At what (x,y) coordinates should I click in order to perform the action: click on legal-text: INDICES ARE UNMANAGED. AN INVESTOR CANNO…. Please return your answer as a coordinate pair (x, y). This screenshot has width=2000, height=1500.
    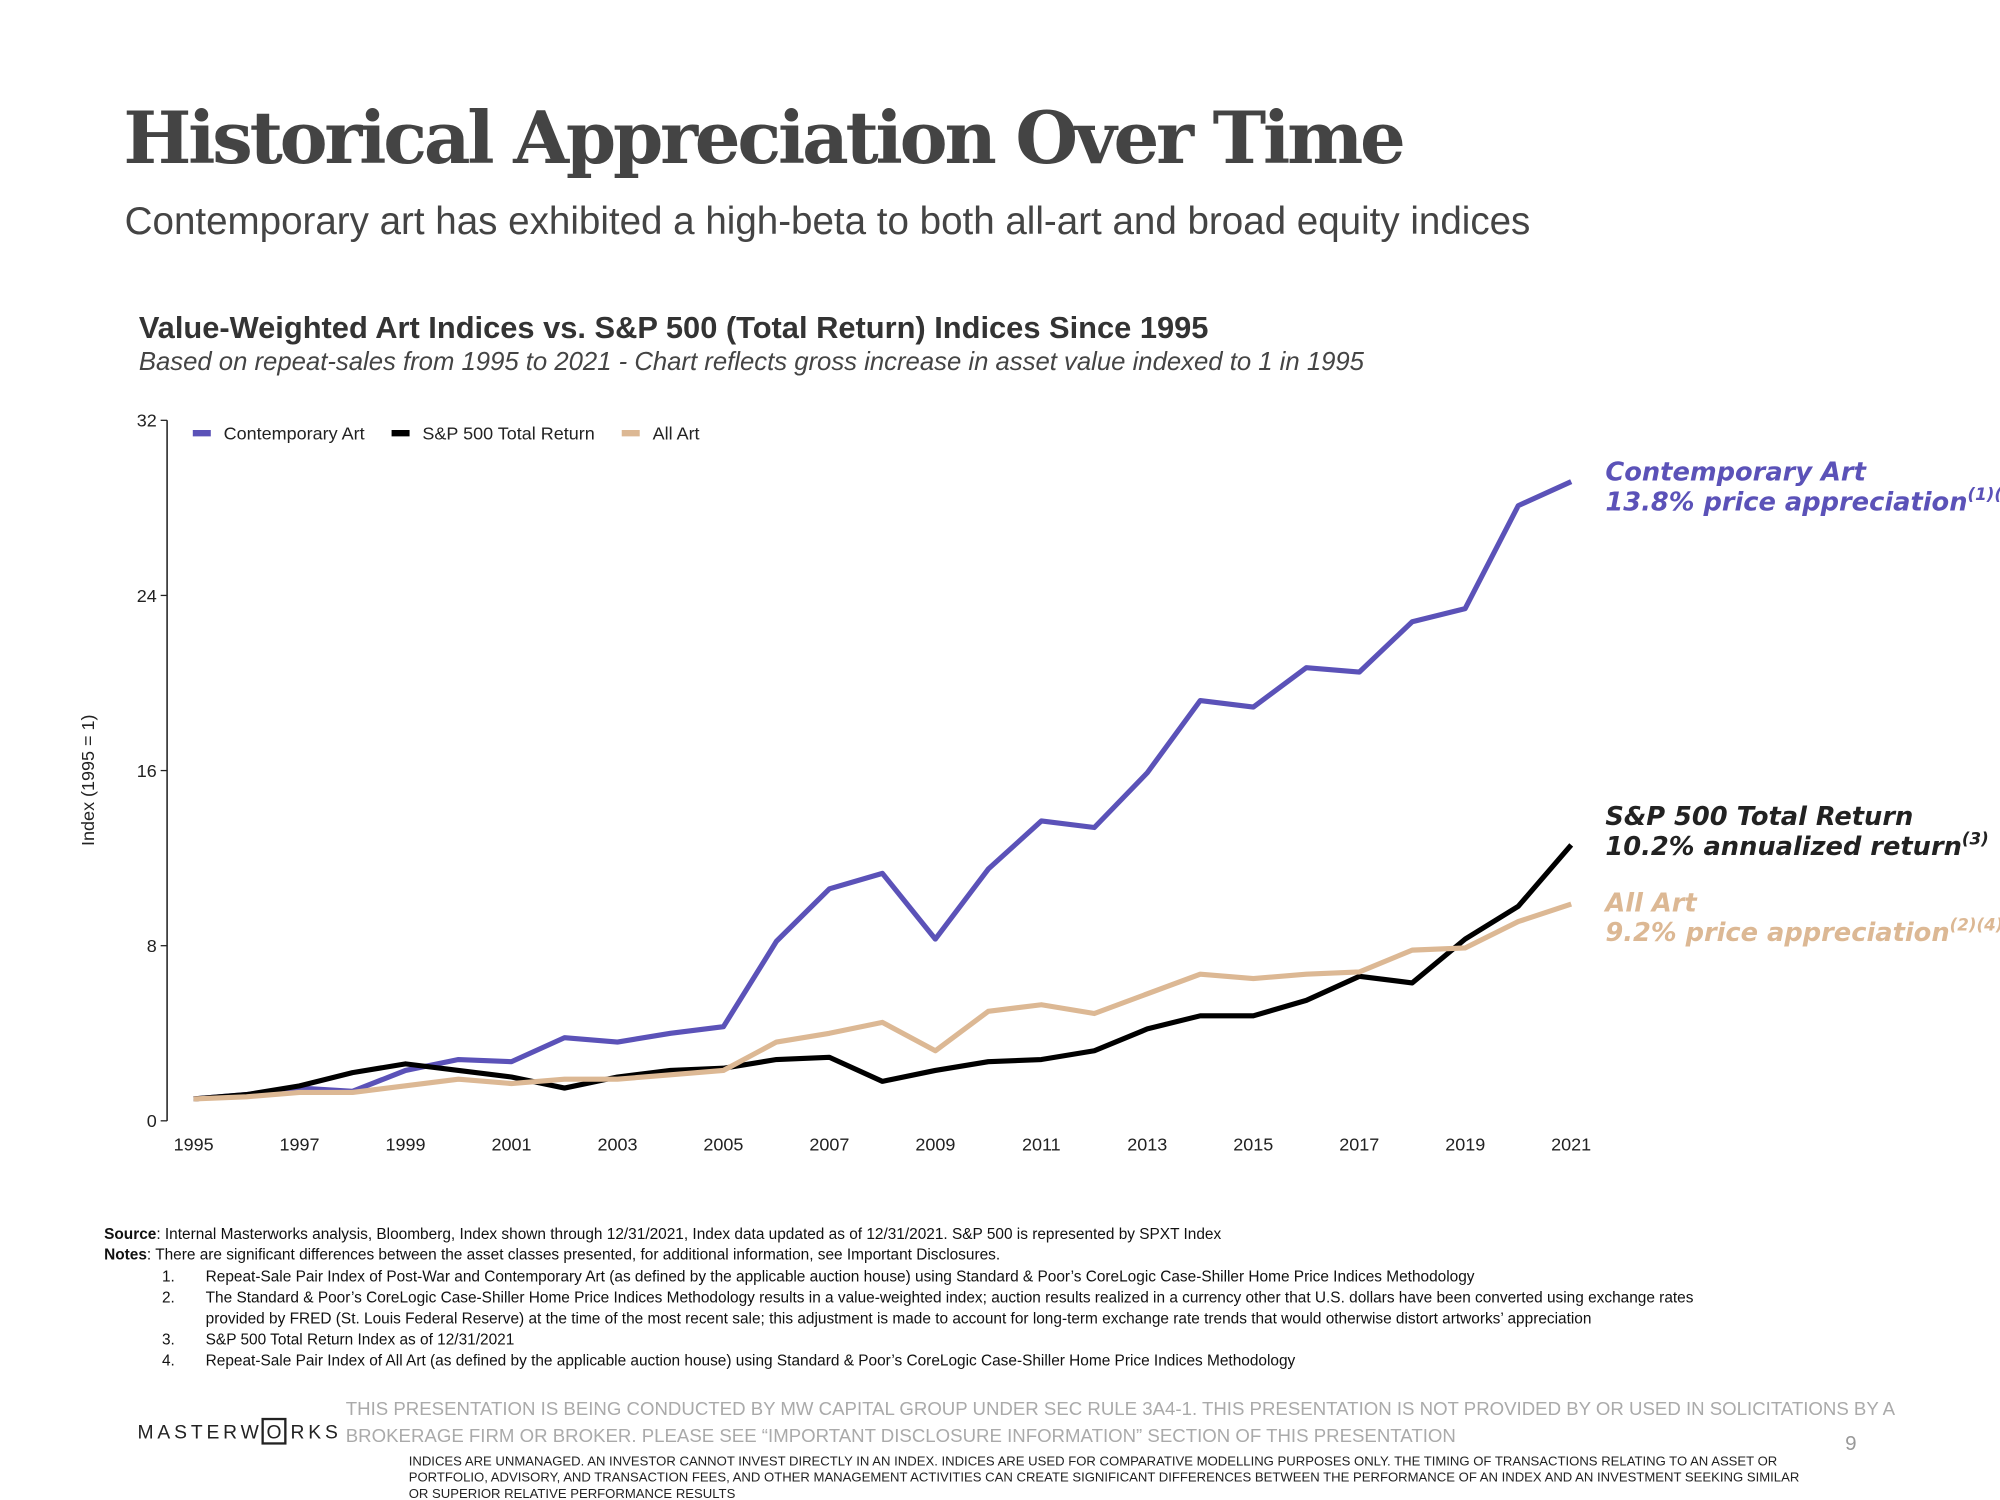
    Looking at the image, I should click on (1093, 1460).